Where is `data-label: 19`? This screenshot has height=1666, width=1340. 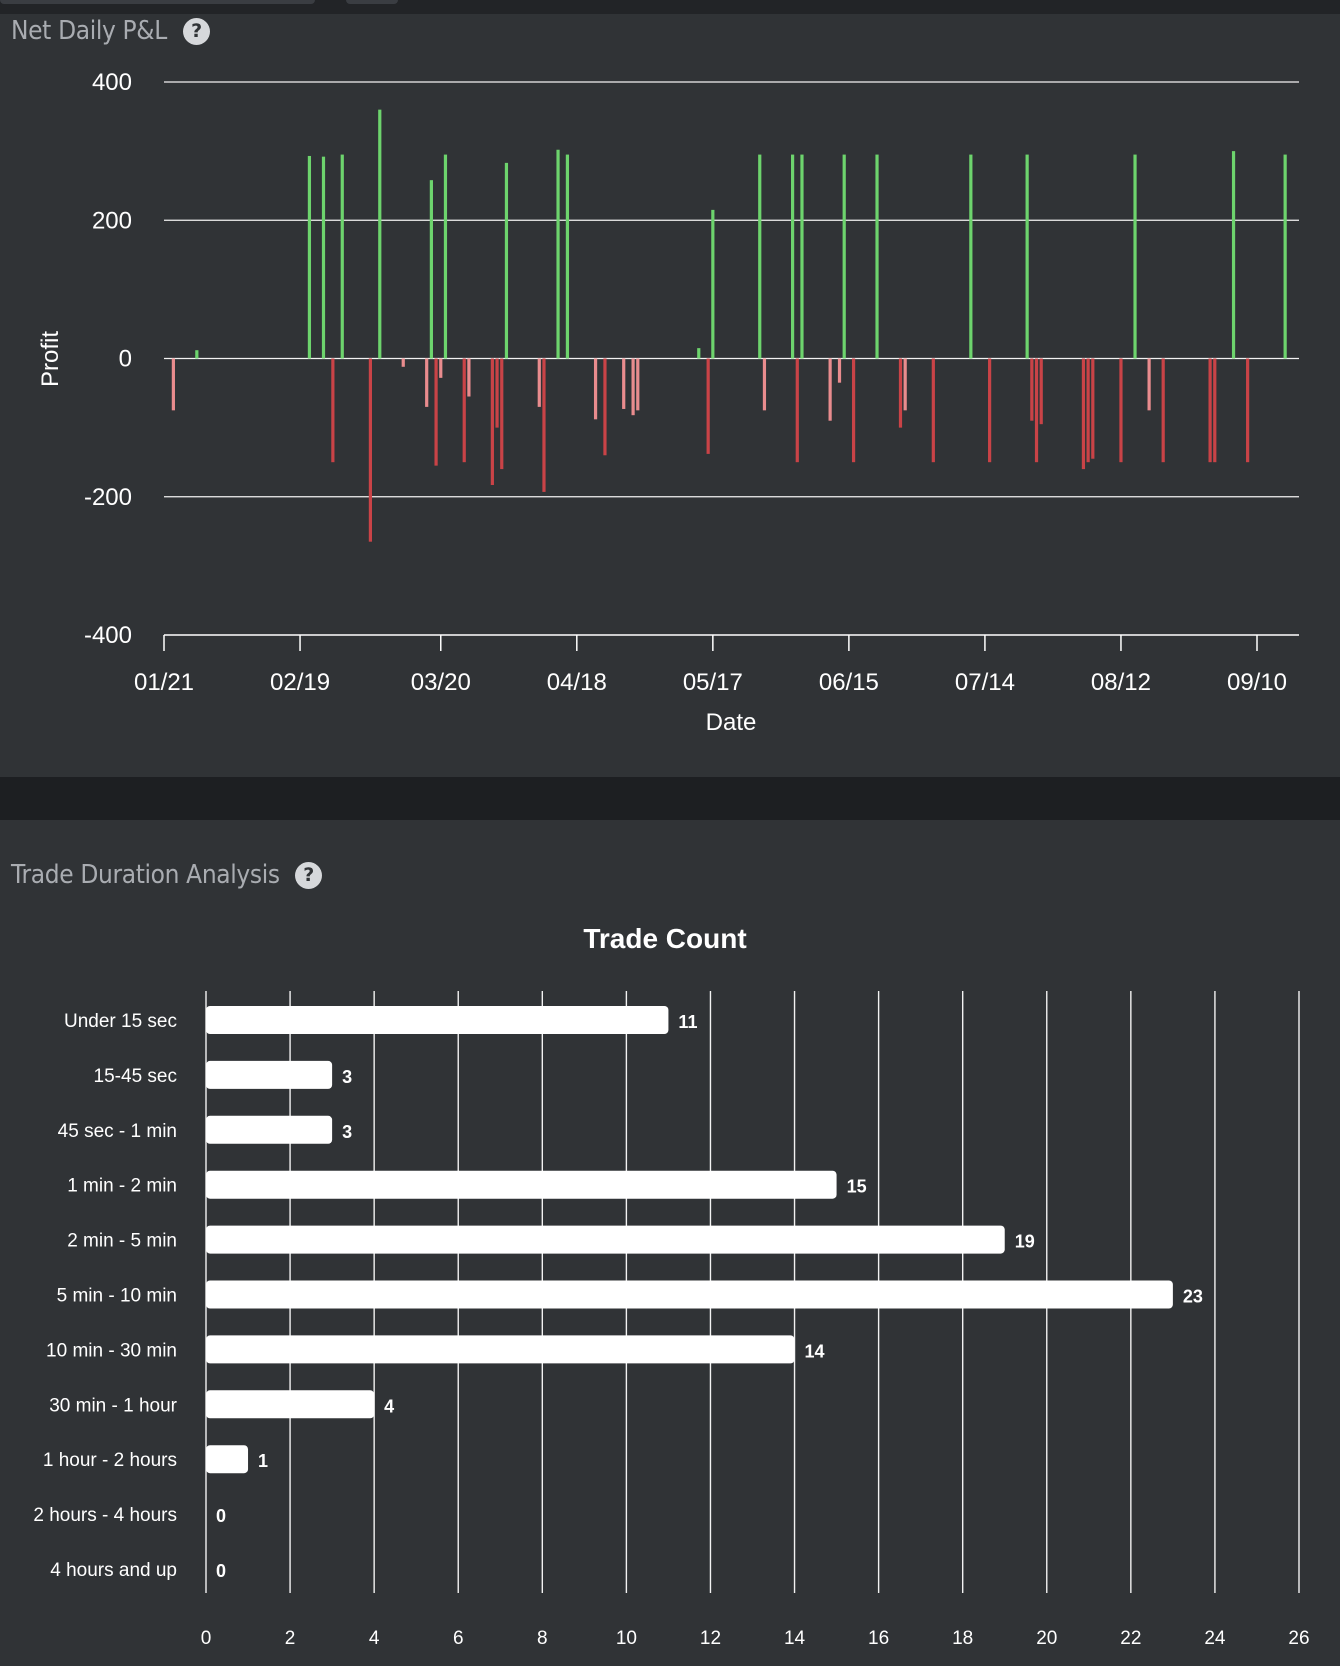 data-label: 19 is located at coordinates (1025, 1242).